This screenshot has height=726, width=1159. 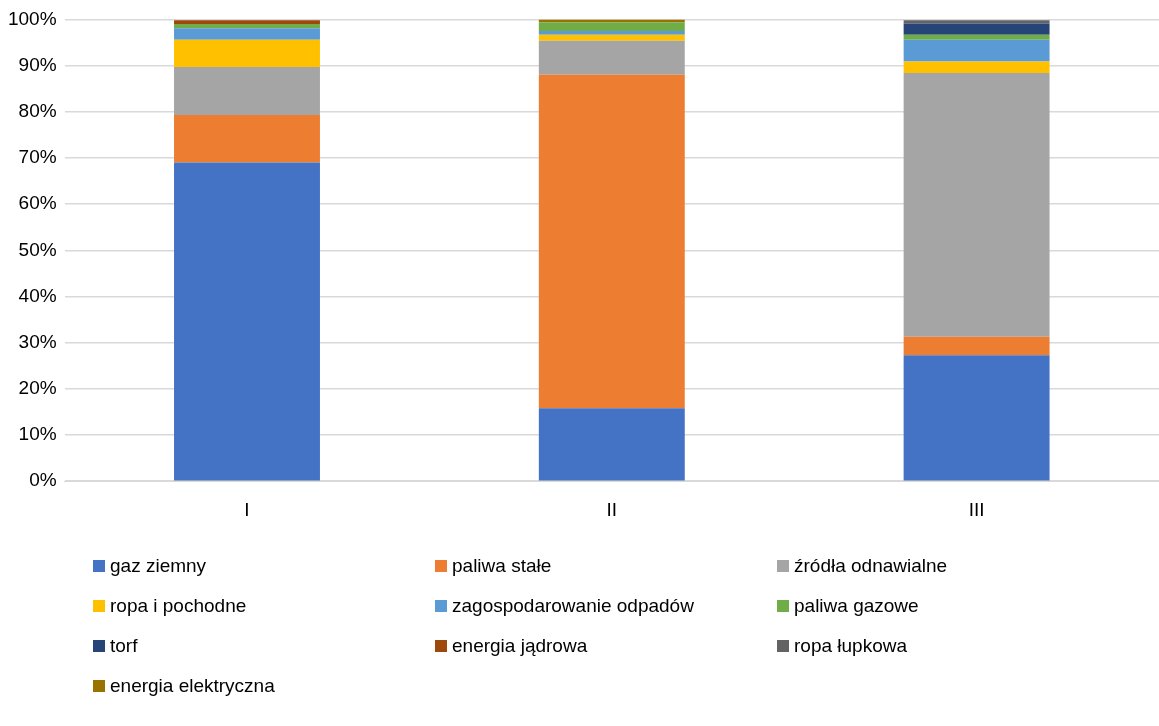 What do you see at coordinates (851, 646) in the screenshot?
I see `legend-label: ropa łupkowa` at bounding box center [851, 646].